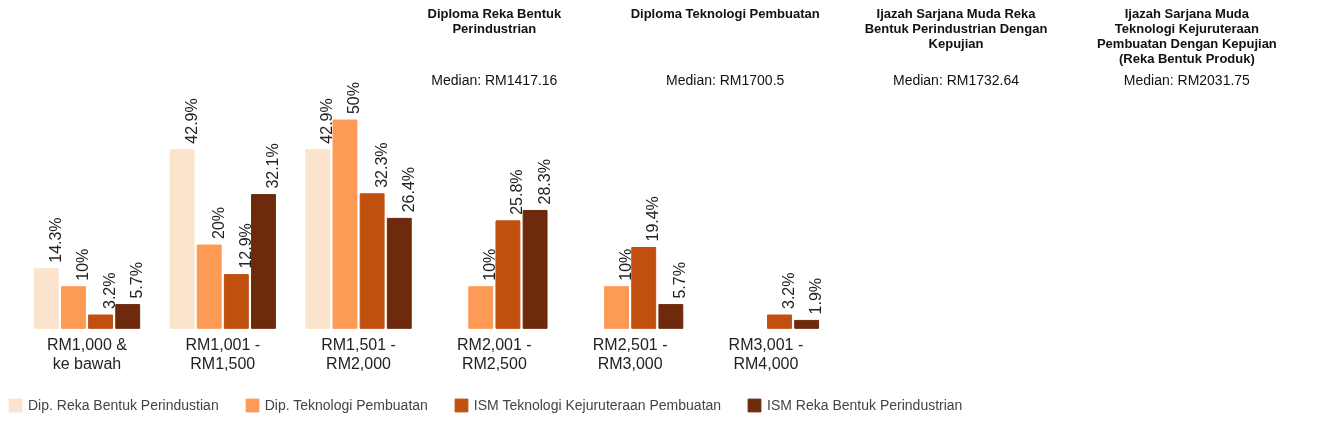  Describe the element at coordinates (494, 354) in the screenshot. I see `x-tick-label: RM2,001 - RM2,500` at that location.